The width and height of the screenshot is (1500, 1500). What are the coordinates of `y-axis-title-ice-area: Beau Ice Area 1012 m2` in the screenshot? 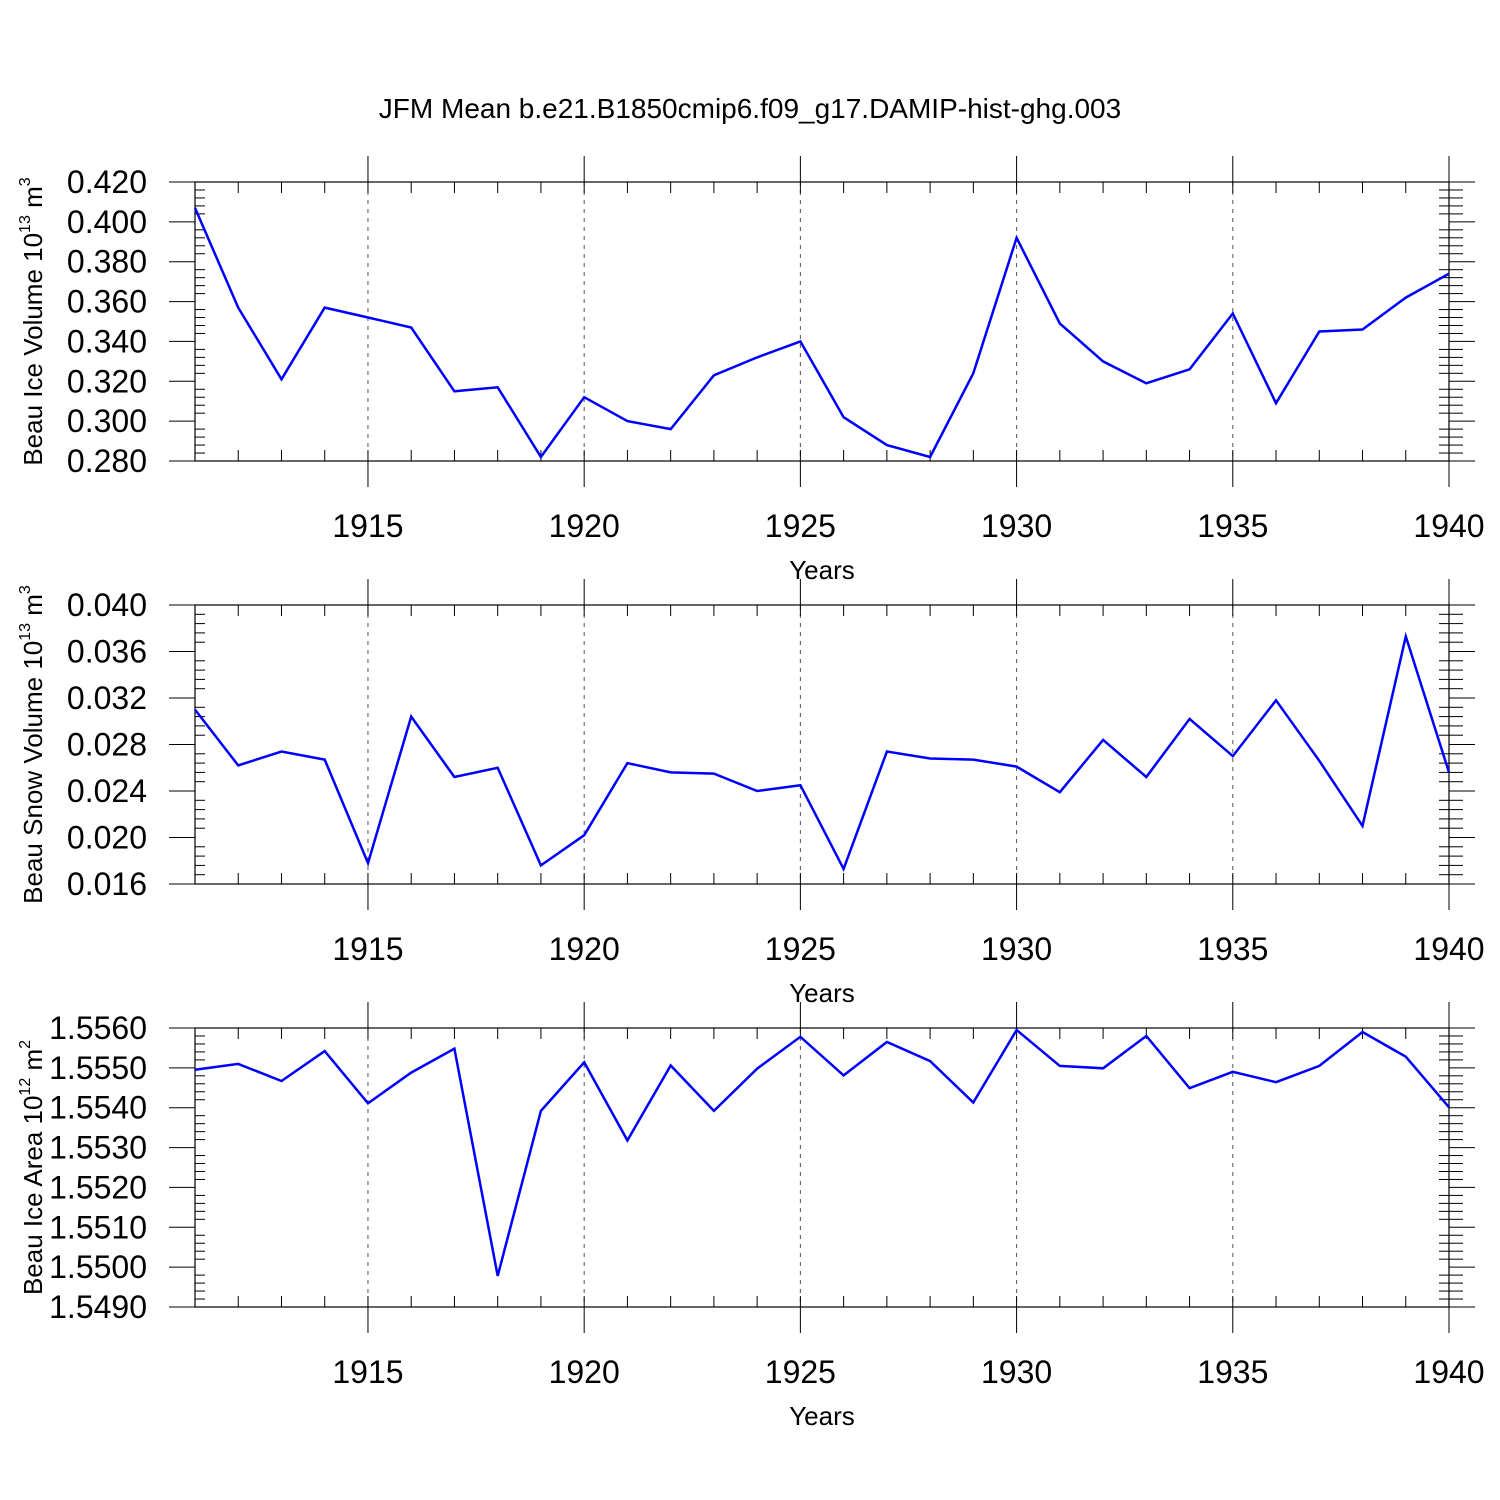 It's located at (32, 1167).